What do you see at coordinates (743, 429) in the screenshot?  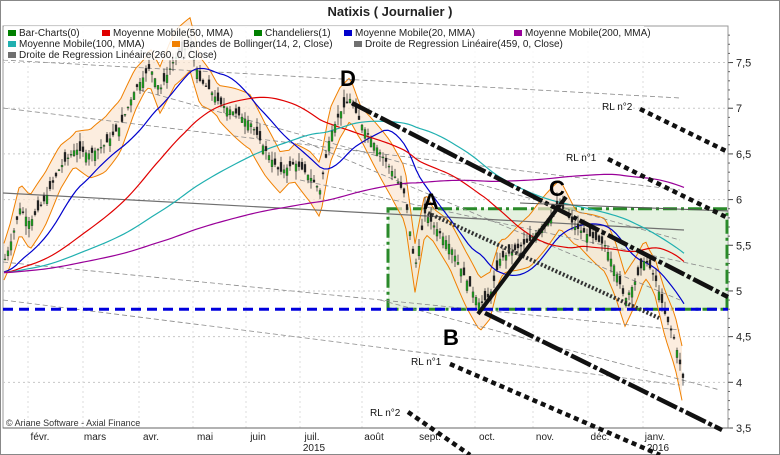 I see `y-tick-label: 3,5` at bounding box center [743, 429].